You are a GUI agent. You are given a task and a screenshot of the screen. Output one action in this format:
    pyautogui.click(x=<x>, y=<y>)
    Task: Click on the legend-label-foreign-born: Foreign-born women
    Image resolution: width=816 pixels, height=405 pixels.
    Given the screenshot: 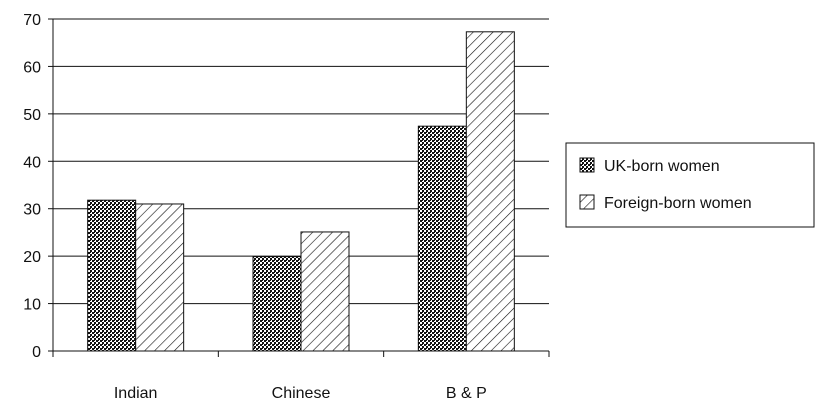 What is the action you would take?
    pyautogui.click(x=678, y=203)
    